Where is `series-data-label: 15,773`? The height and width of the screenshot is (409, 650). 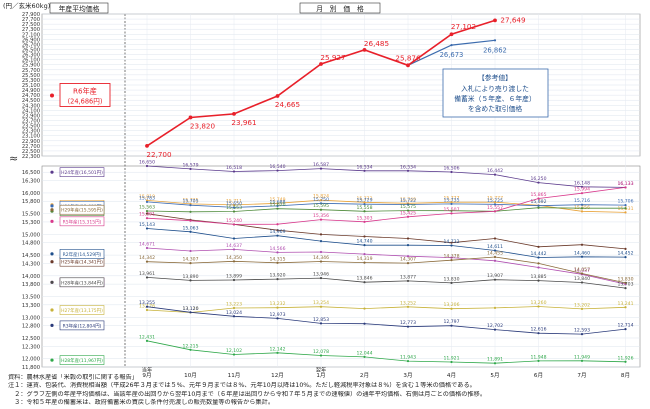
series-data-label: 15,773 is located at coordinates (364, 199).